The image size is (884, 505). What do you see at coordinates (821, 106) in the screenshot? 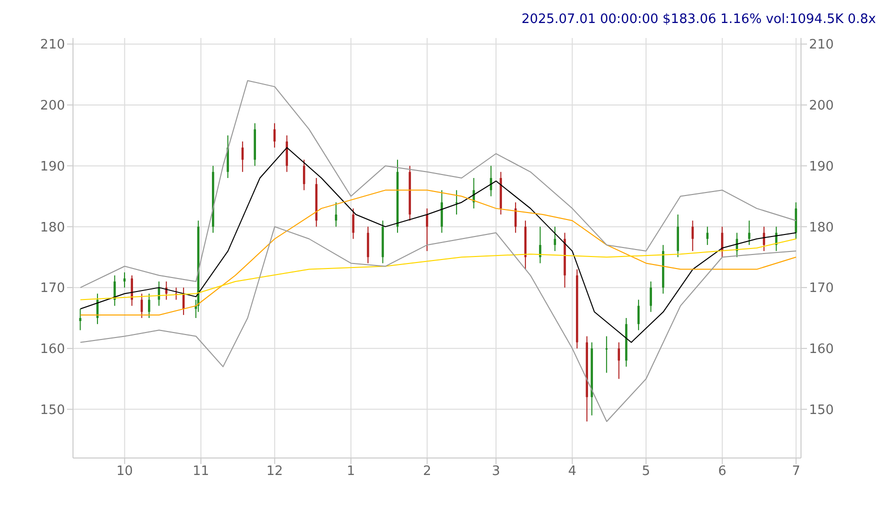
I see `y2-tick-label: 200` at bounding box center [821, 106].